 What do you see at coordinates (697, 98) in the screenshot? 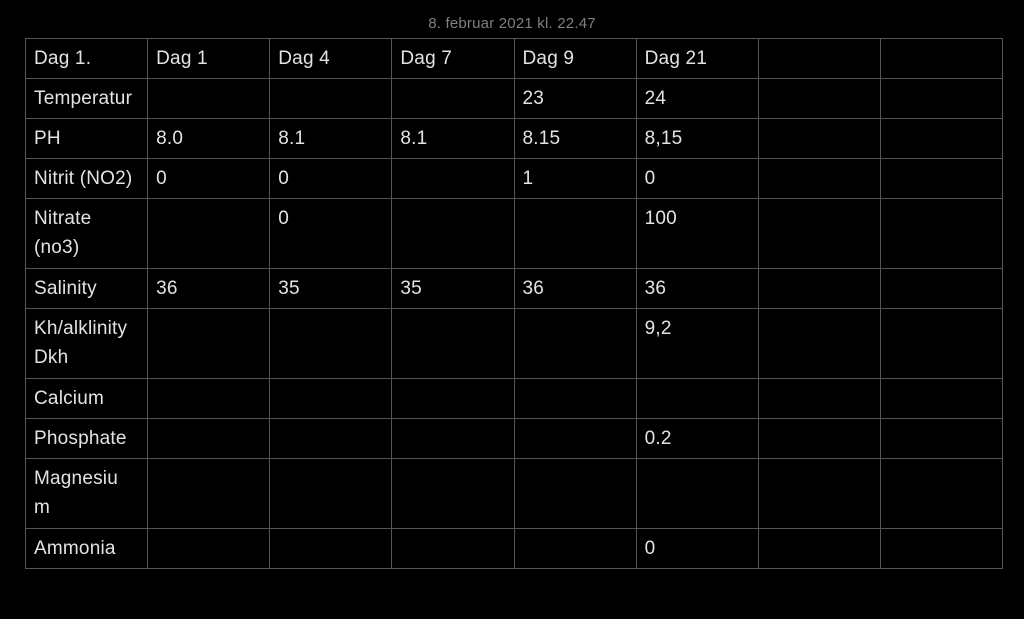
I see `value-cell: 24` at bounding box center [697, 98].